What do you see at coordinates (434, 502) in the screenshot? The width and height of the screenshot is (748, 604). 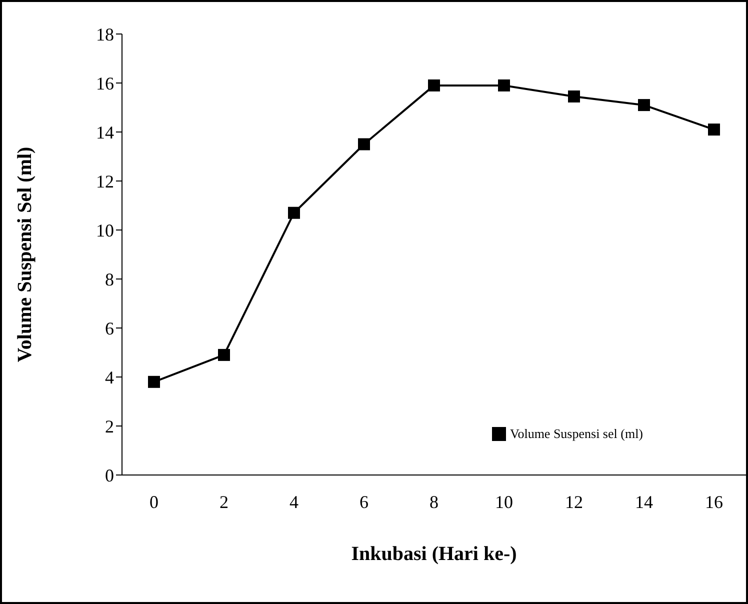 I see `x-tick-label: 8` at bounding box center [434, 502].